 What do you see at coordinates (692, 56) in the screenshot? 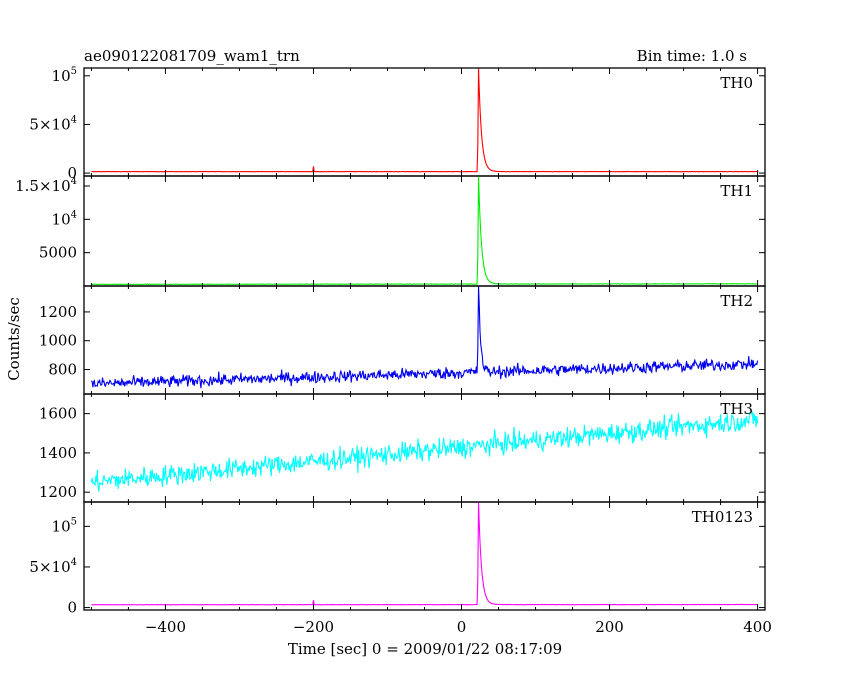
I see `bin-time-label: Bin time: 1.0 s` at bounding box center [692, 56].